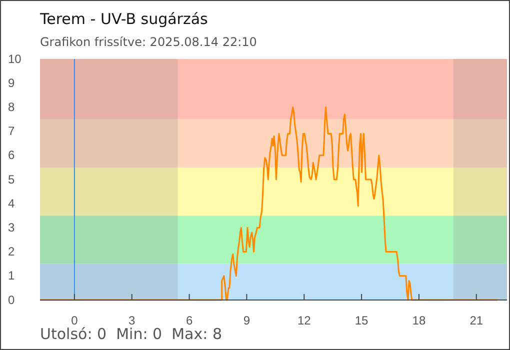 Image resolution: width=510 pixels, height=350 pixels. I want to click on y-tick-label: 9, so click(11, 83).